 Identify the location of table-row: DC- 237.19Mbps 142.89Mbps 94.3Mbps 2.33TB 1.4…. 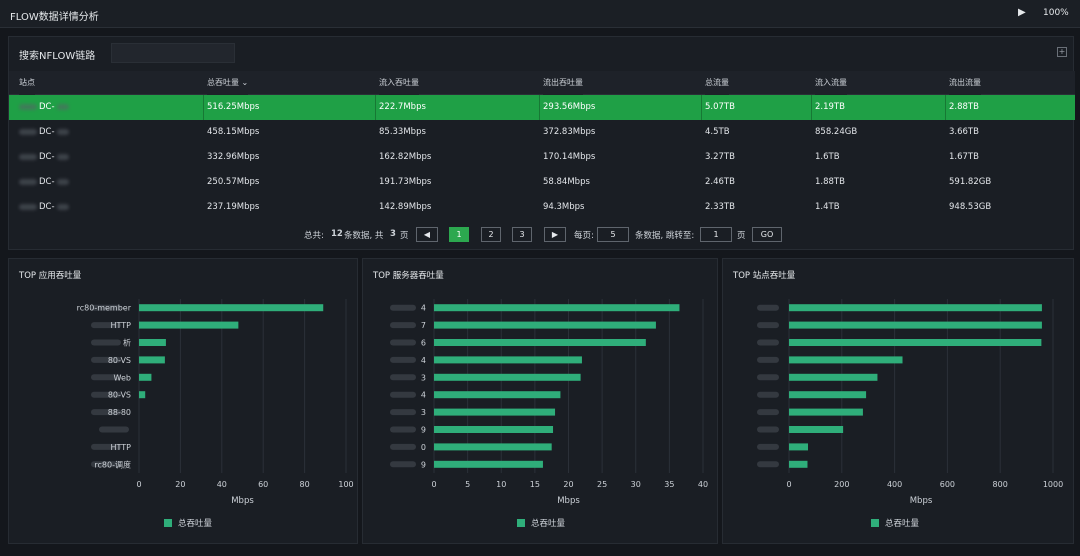
(542, 207).